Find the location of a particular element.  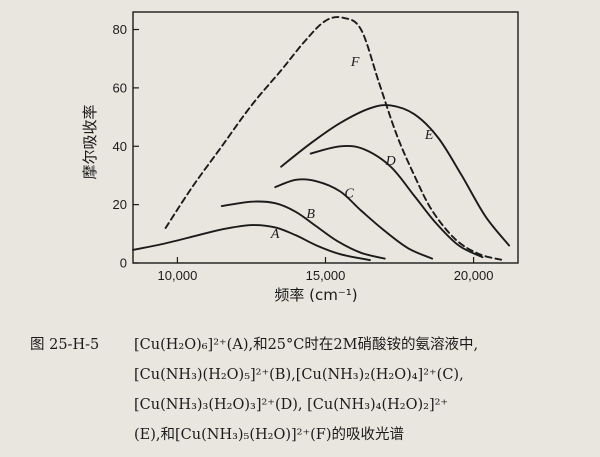

series-line-e is located at coordinates (395, 175).